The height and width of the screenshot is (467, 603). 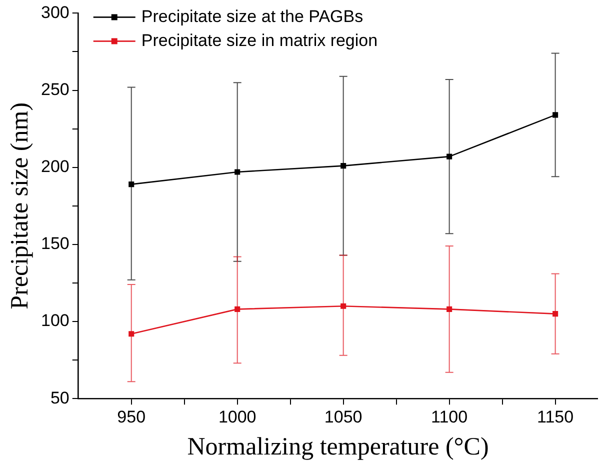 What do you see at coordinates (237, 172) in the screenshot?
I see `point` at bounding box center [237, 172].